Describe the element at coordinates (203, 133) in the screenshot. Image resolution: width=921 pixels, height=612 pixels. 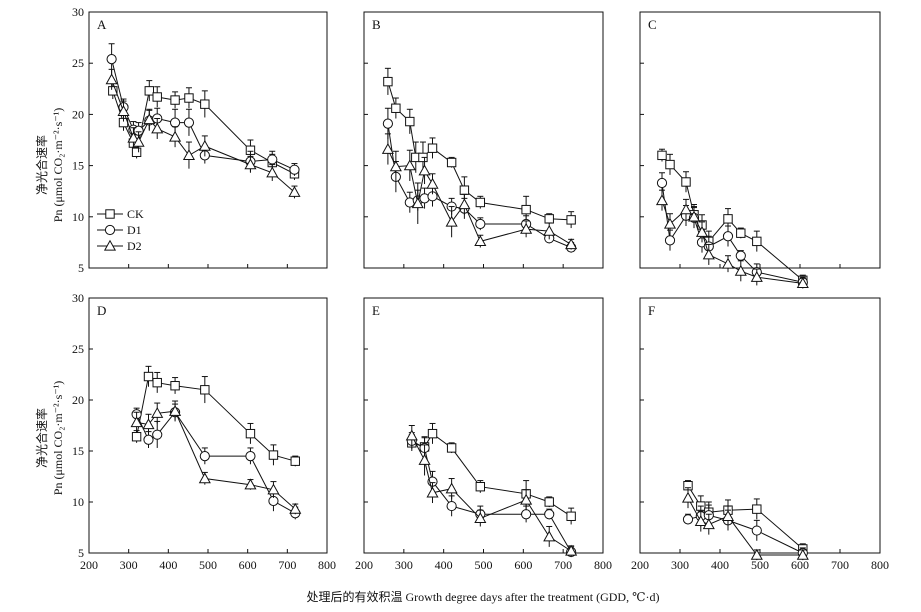
I see `series-d2-a` at that location.